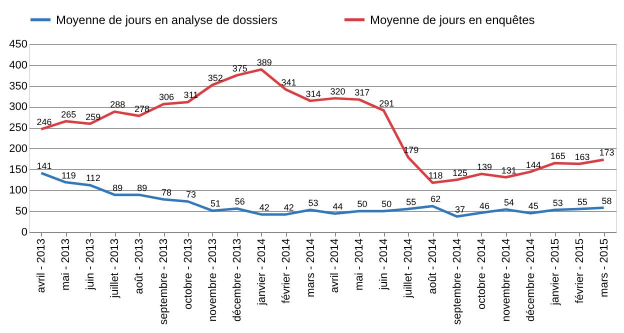 The height and width of the screenshot is (333, 624). Describe the element at coordinates (237, 280) in the screenshot. I see `x-tick-label: décembre - 2013` at that location.